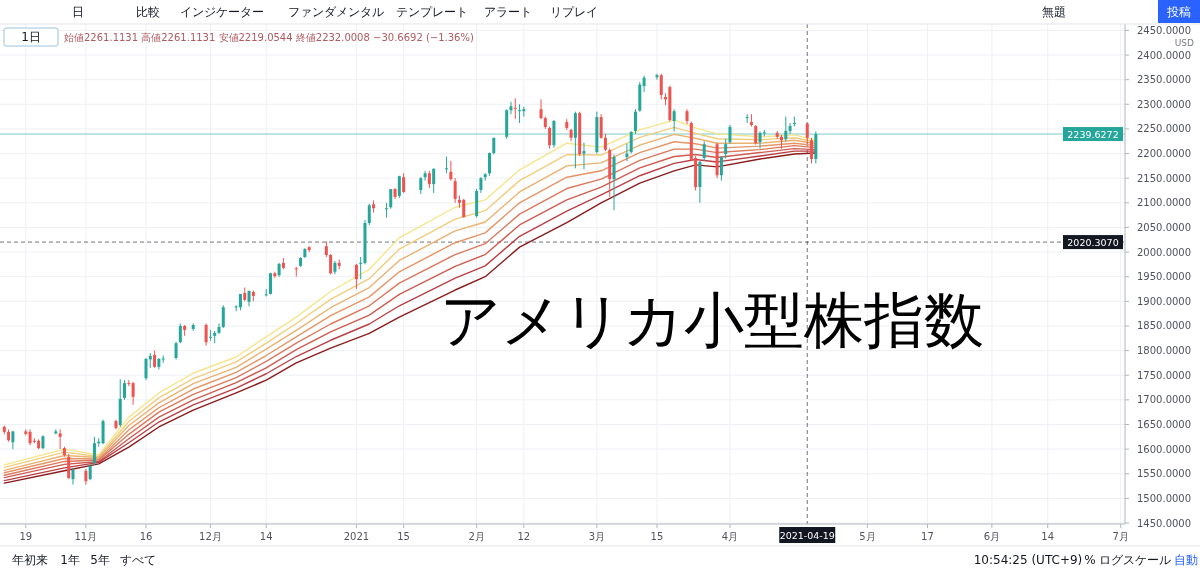 The image size is (1200, 574). What do you see at coordinates (70, 560) in the screenshot?
I see `text: 1年` at bounding box center [70, 560].